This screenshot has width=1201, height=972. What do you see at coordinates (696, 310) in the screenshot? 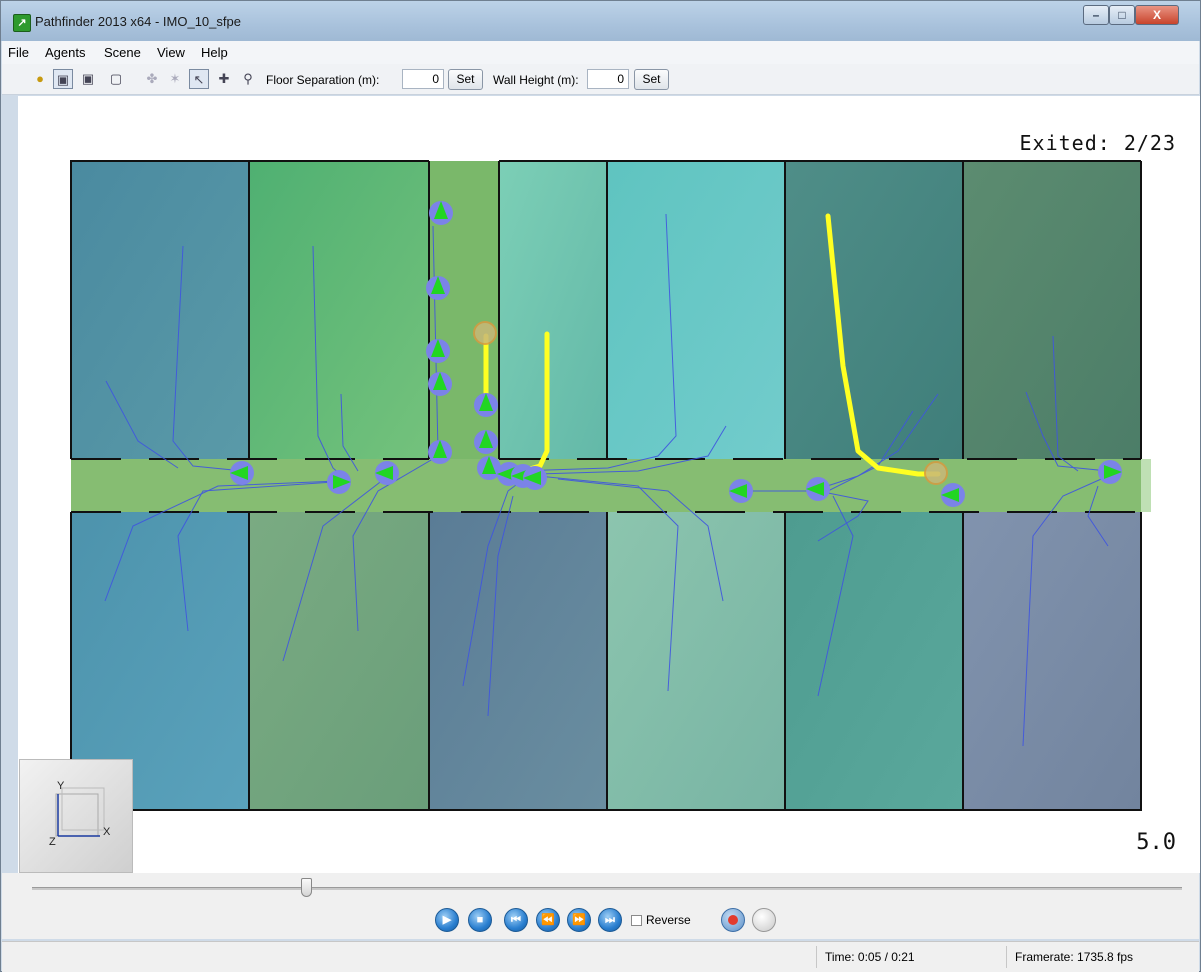
I see `room-u4` at bounding box center [696, 310].